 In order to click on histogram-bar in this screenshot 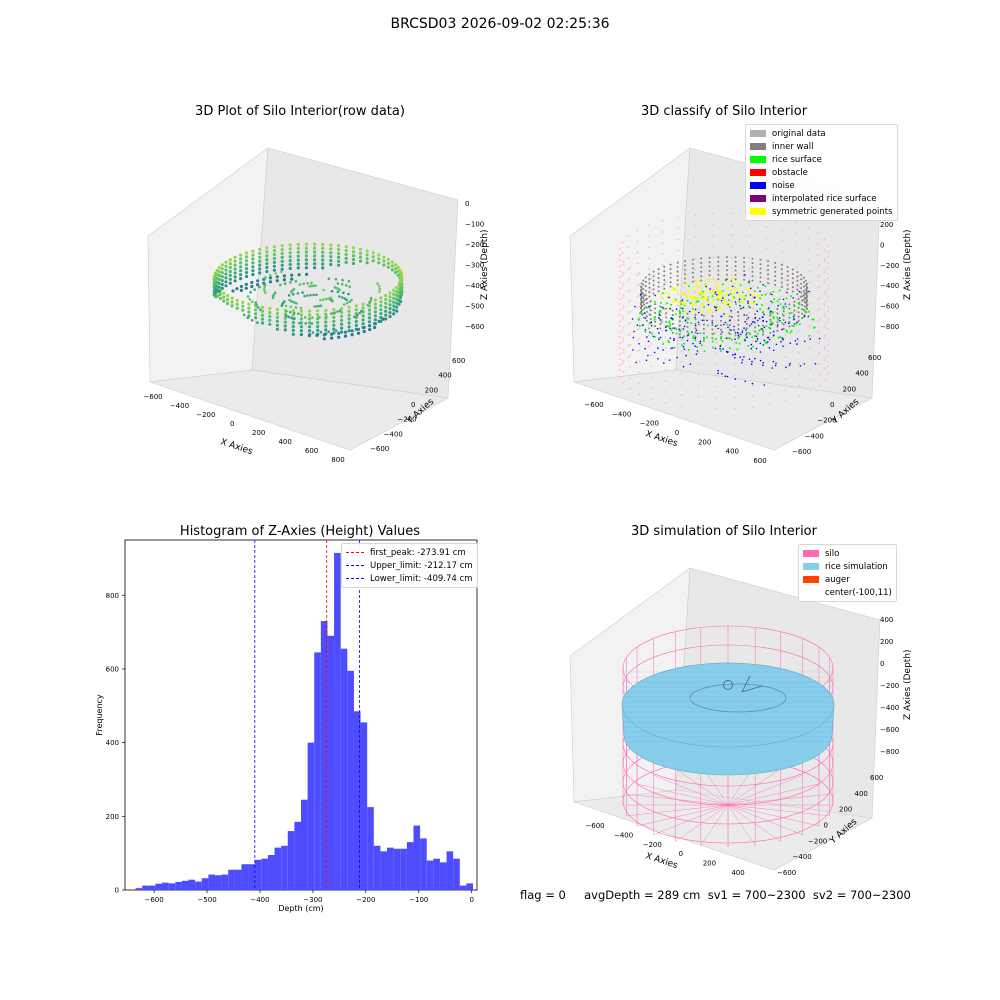, I will do `click(384, 870)`.